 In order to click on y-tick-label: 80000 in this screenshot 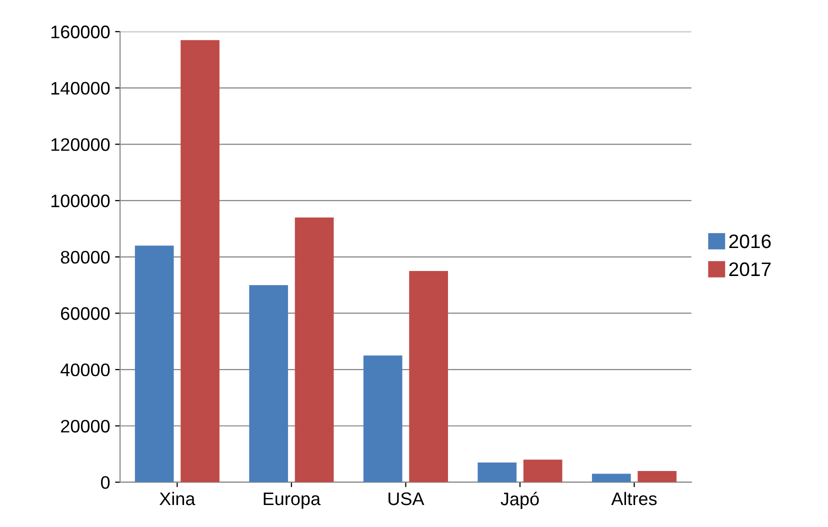, I will do `click(85, 257)`.